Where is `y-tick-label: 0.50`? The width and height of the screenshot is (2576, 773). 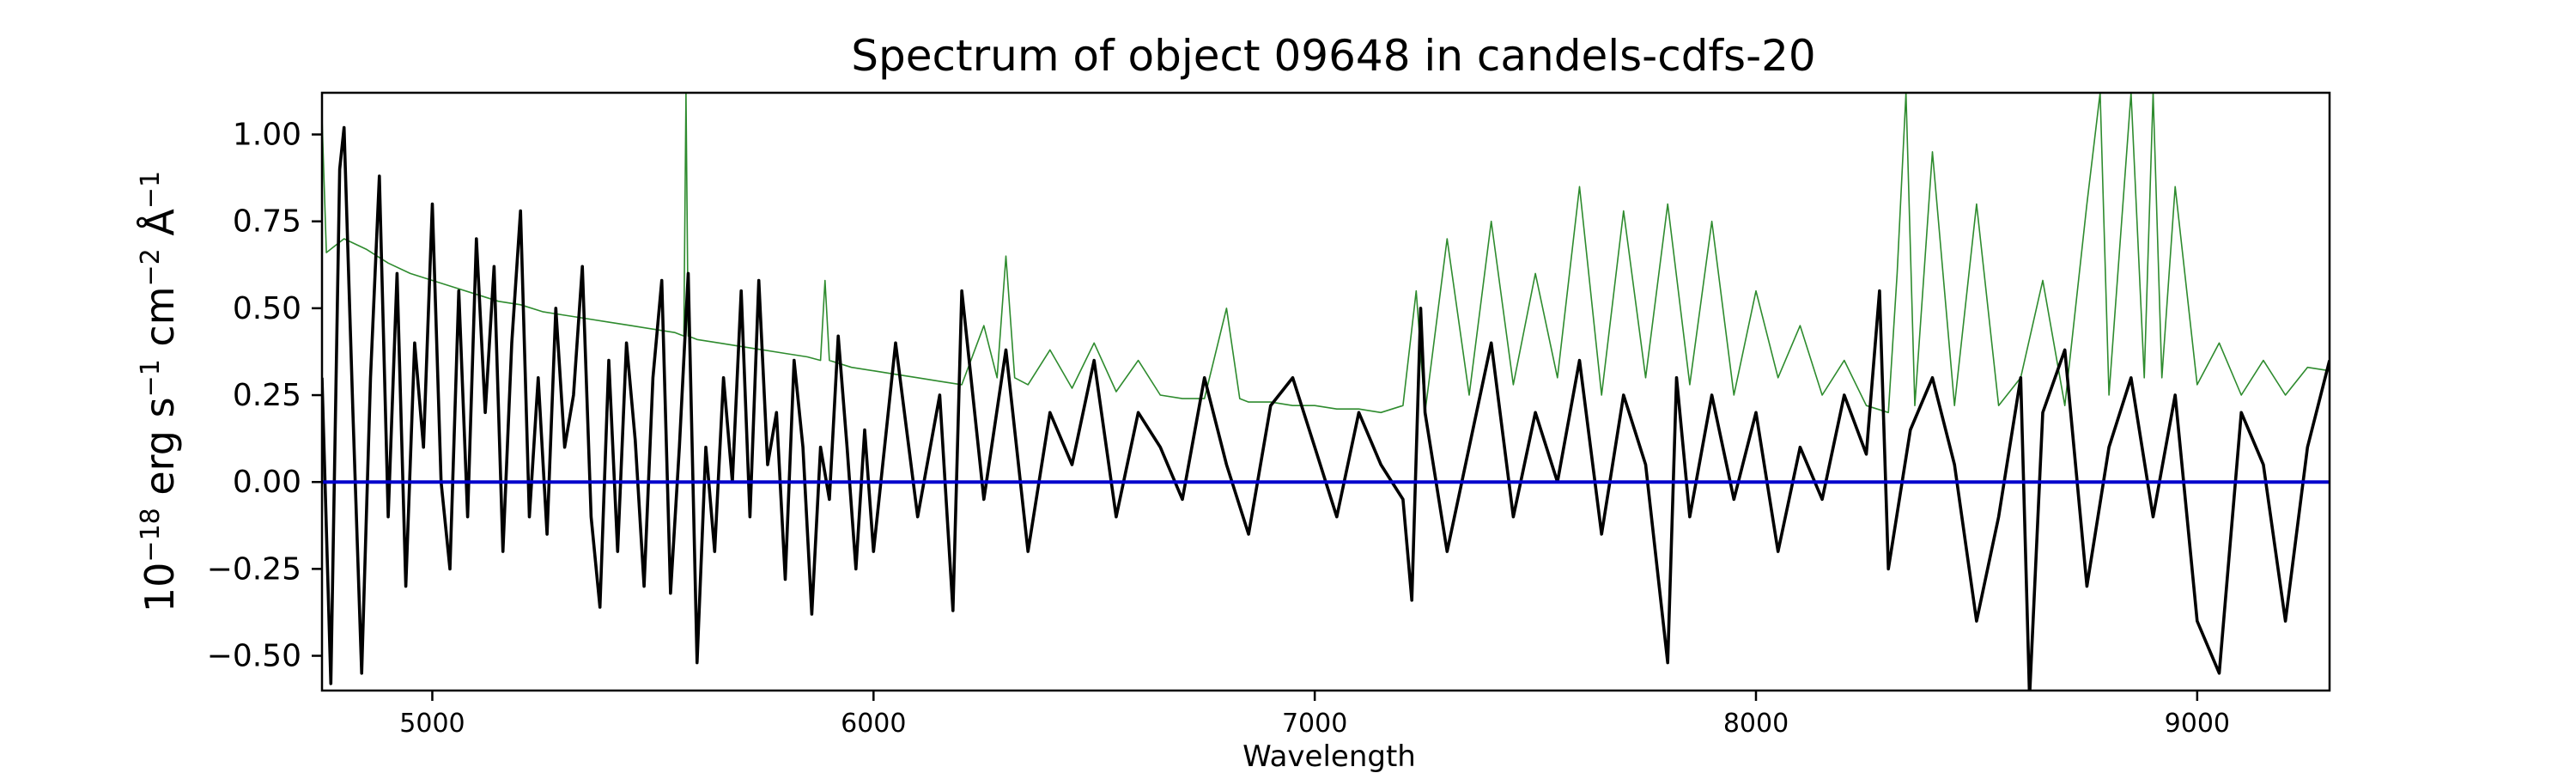
y-tick-label: 0.50 is located at coordinates (267, 308).